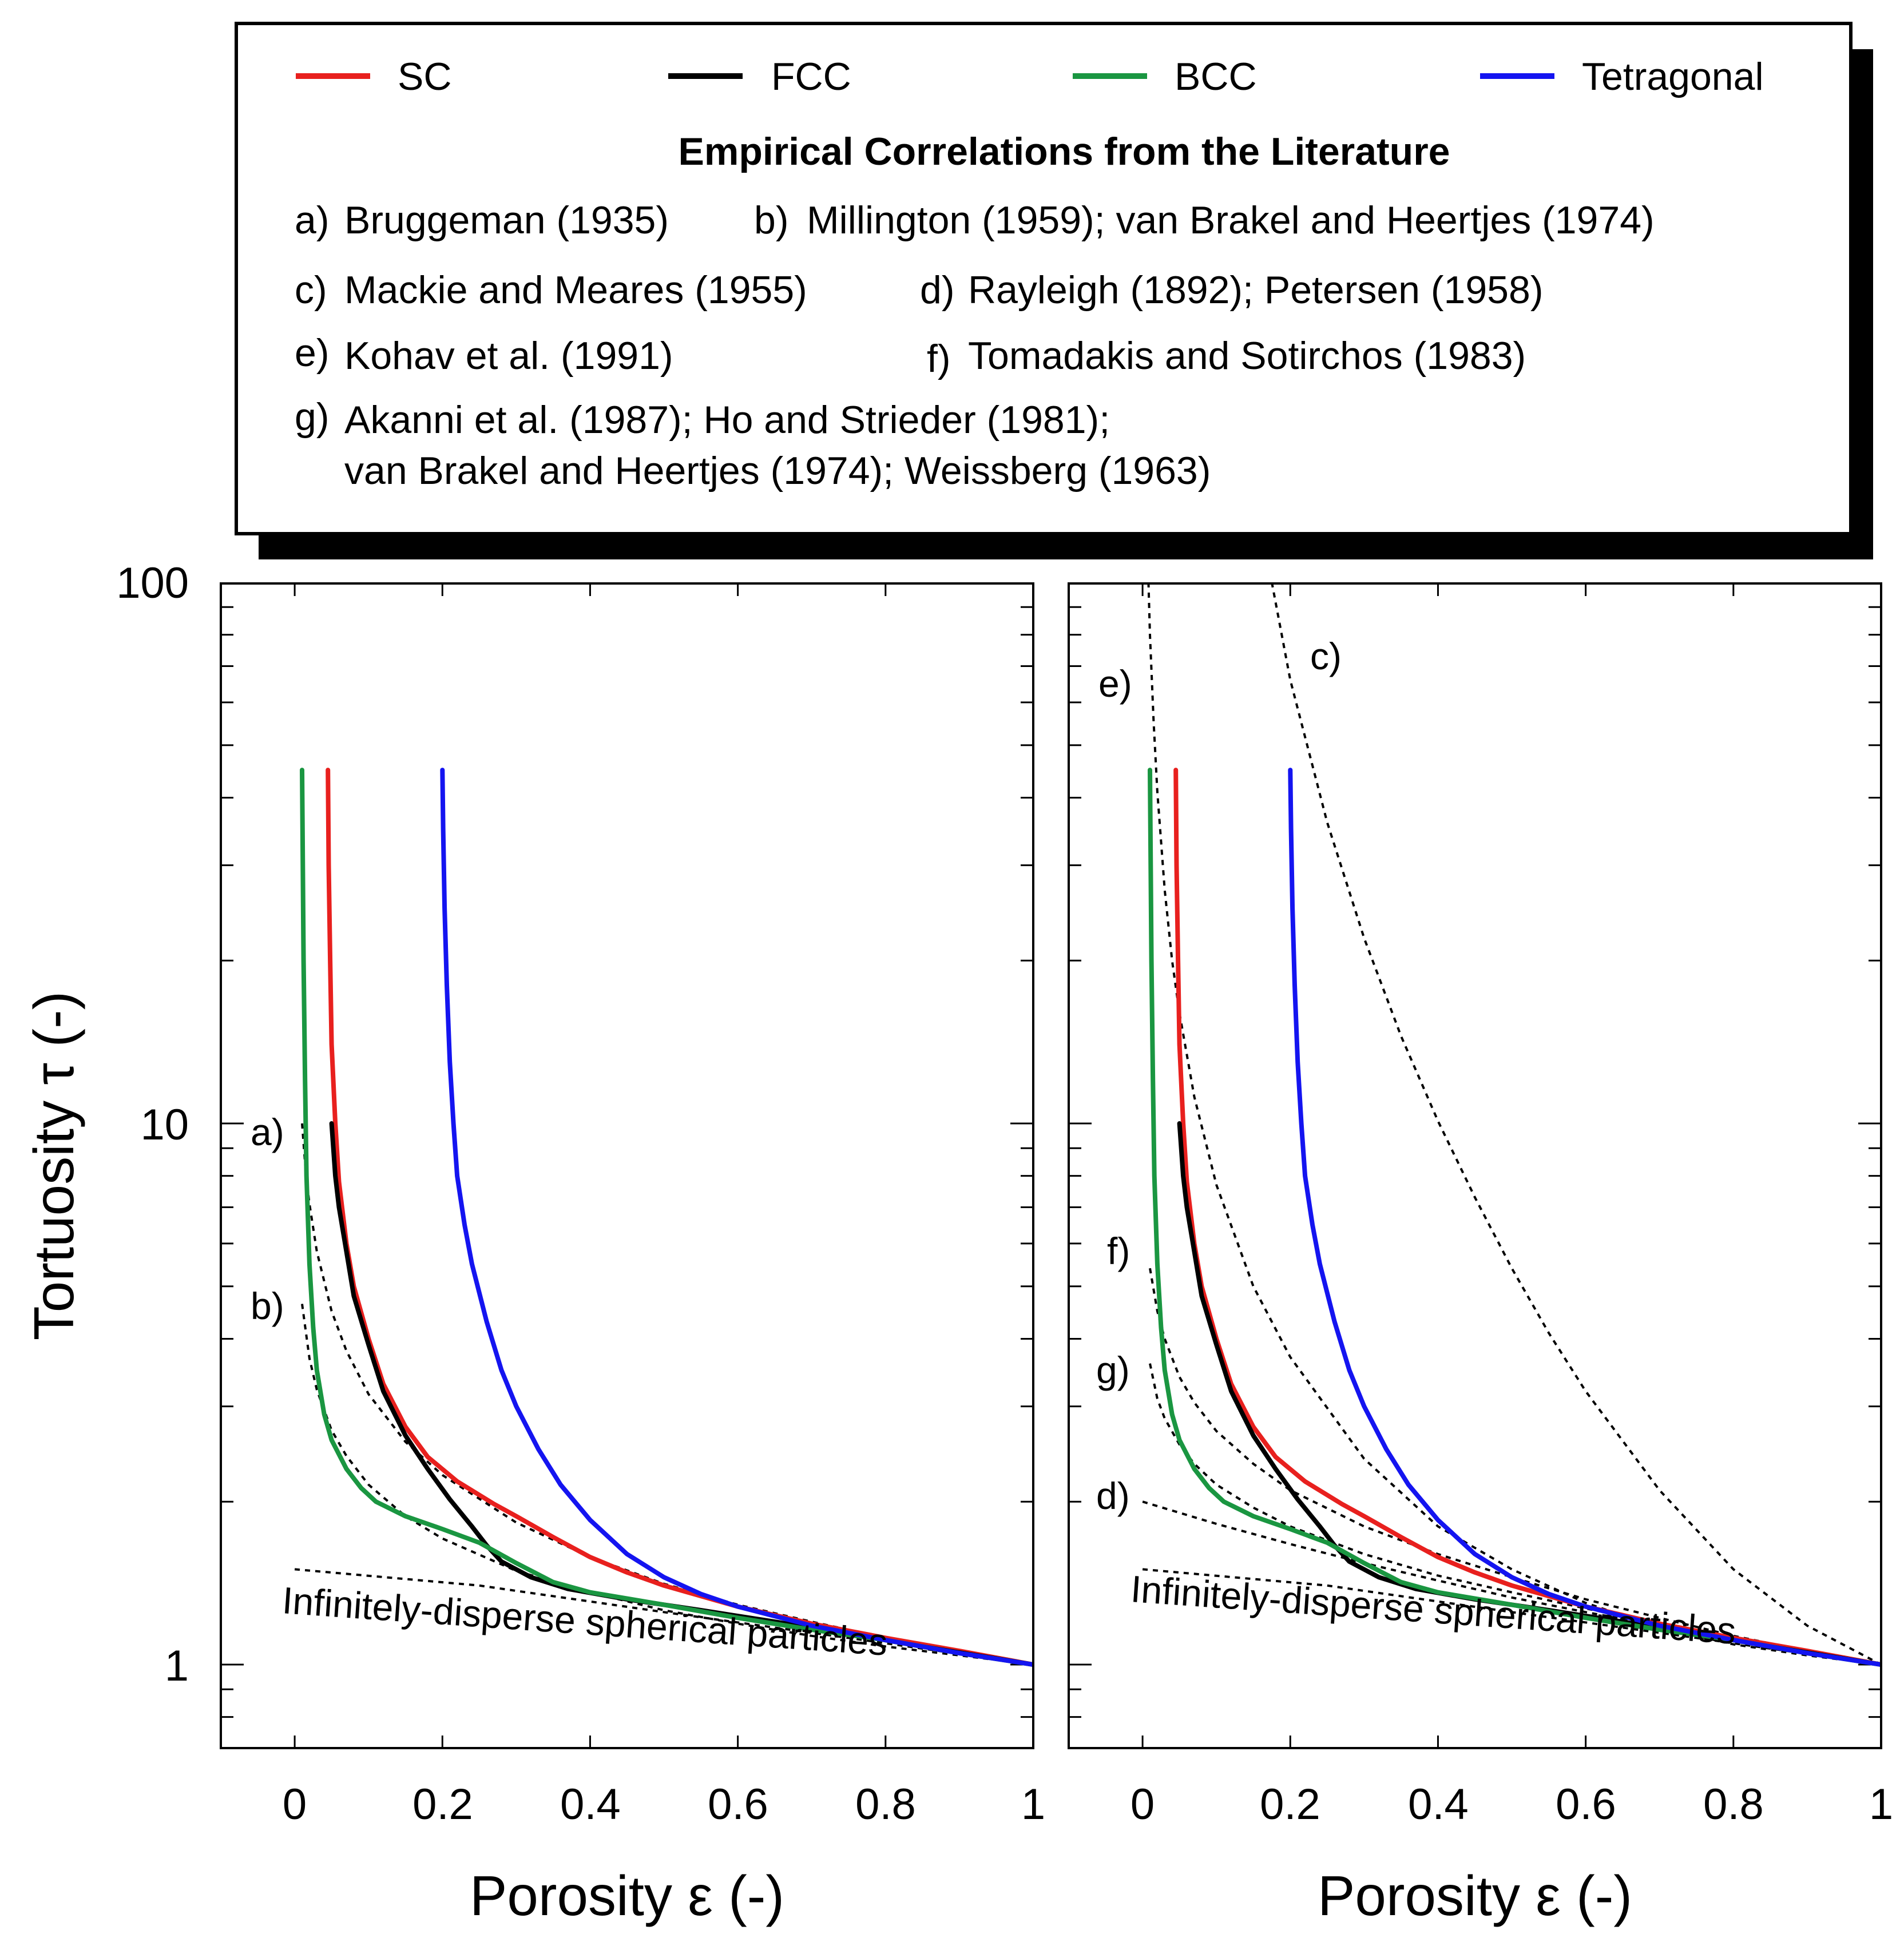 This screenshot has height=1938, width=1904. Describe the element at coordinates (1115, 684) in the screenshot. I see `anno-e: e)` at that location.